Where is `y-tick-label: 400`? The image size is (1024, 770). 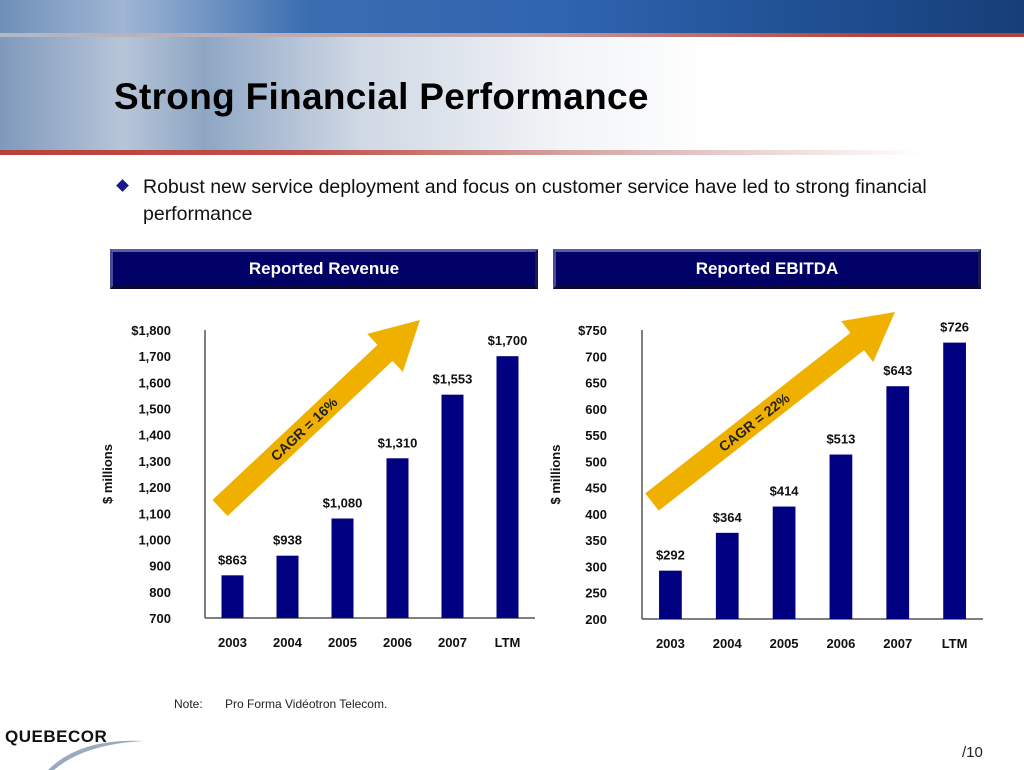
y-tick-label: 400 is located at coordinates (596, 514).